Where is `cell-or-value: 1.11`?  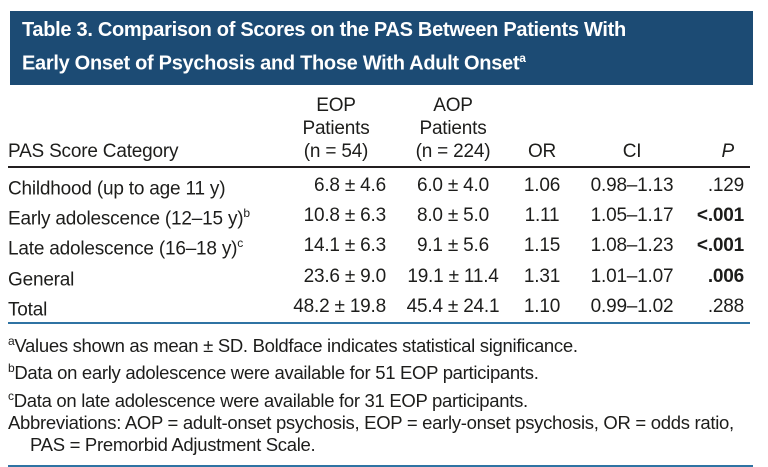
cell-or-value: 1.11 is located at coordinates (542, 216).